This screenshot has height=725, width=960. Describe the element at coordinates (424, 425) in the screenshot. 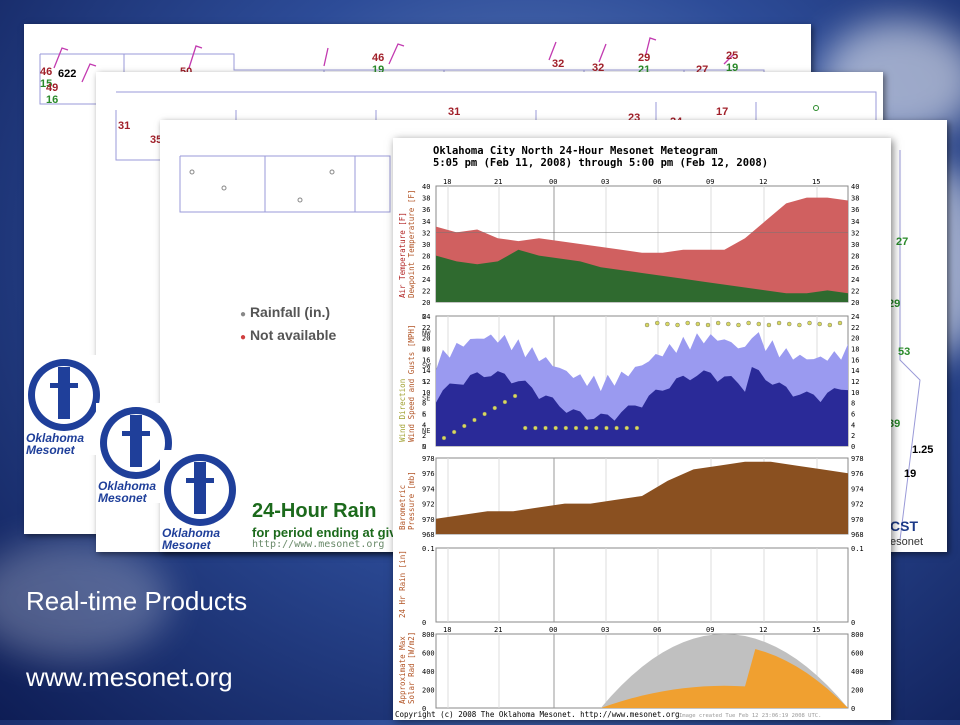

I see `left-tick-label: 4` at that location.